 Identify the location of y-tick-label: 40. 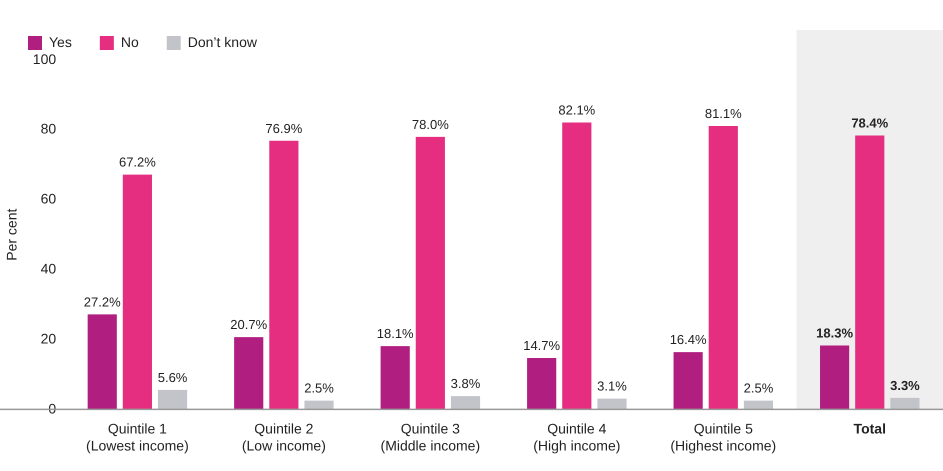
(48, 268).